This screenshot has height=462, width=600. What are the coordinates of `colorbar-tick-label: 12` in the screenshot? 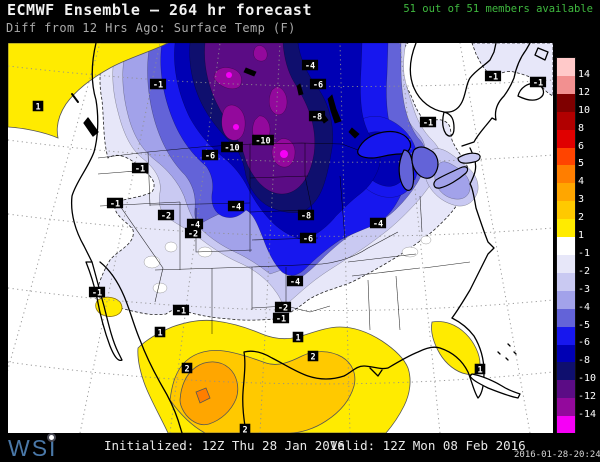 It's located at (584, 92).